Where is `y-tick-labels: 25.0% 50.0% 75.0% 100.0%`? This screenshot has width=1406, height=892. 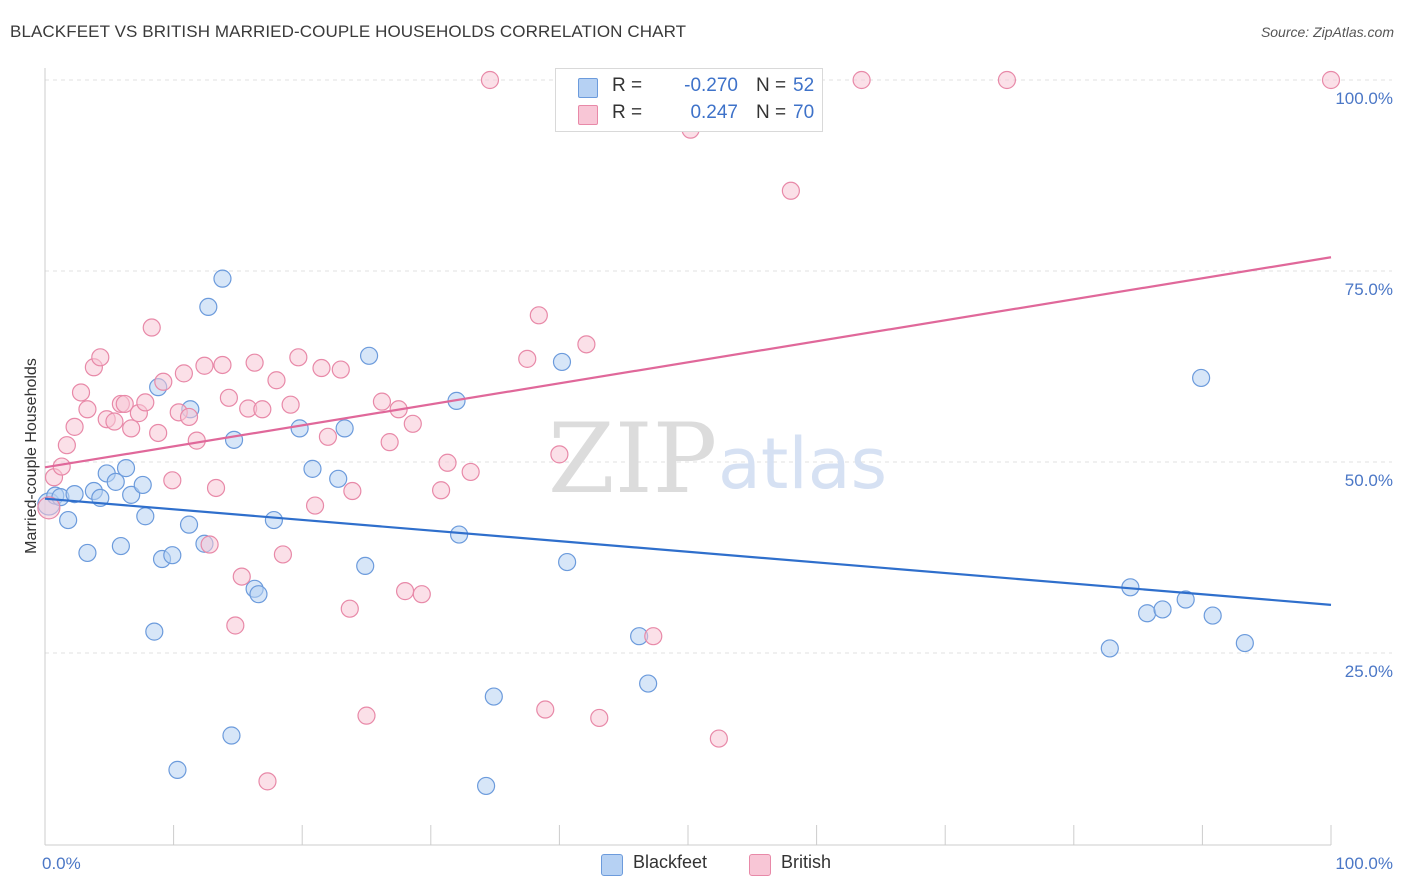
y-tick-labels: 25.0% 50.0% 75.0% 100.0% is located at coordinates (1364, 385).